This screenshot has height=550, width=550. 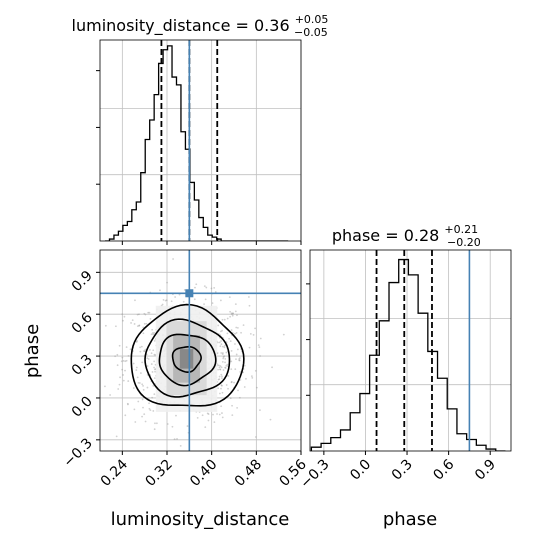 I want to click on x-axis-label-luminosity-distance: luminosity_distance, so click(x=200, y=519).